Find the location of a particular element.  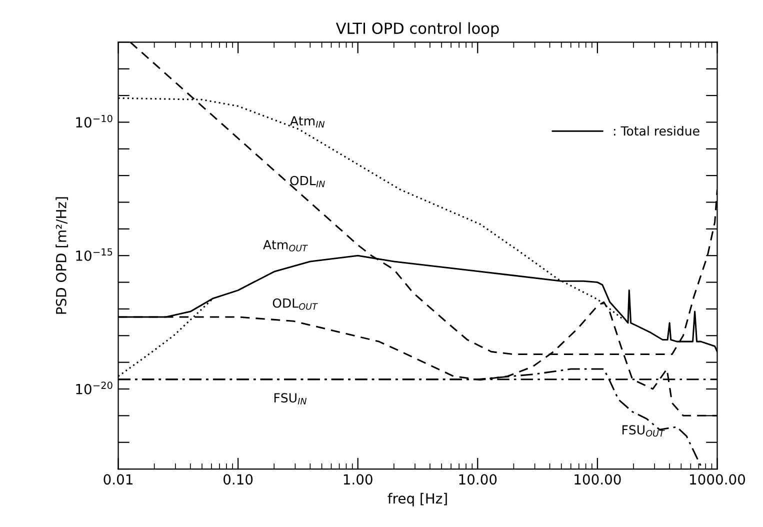

annotation: Atm$_{IN}$ is located at coordinates (307, 122).